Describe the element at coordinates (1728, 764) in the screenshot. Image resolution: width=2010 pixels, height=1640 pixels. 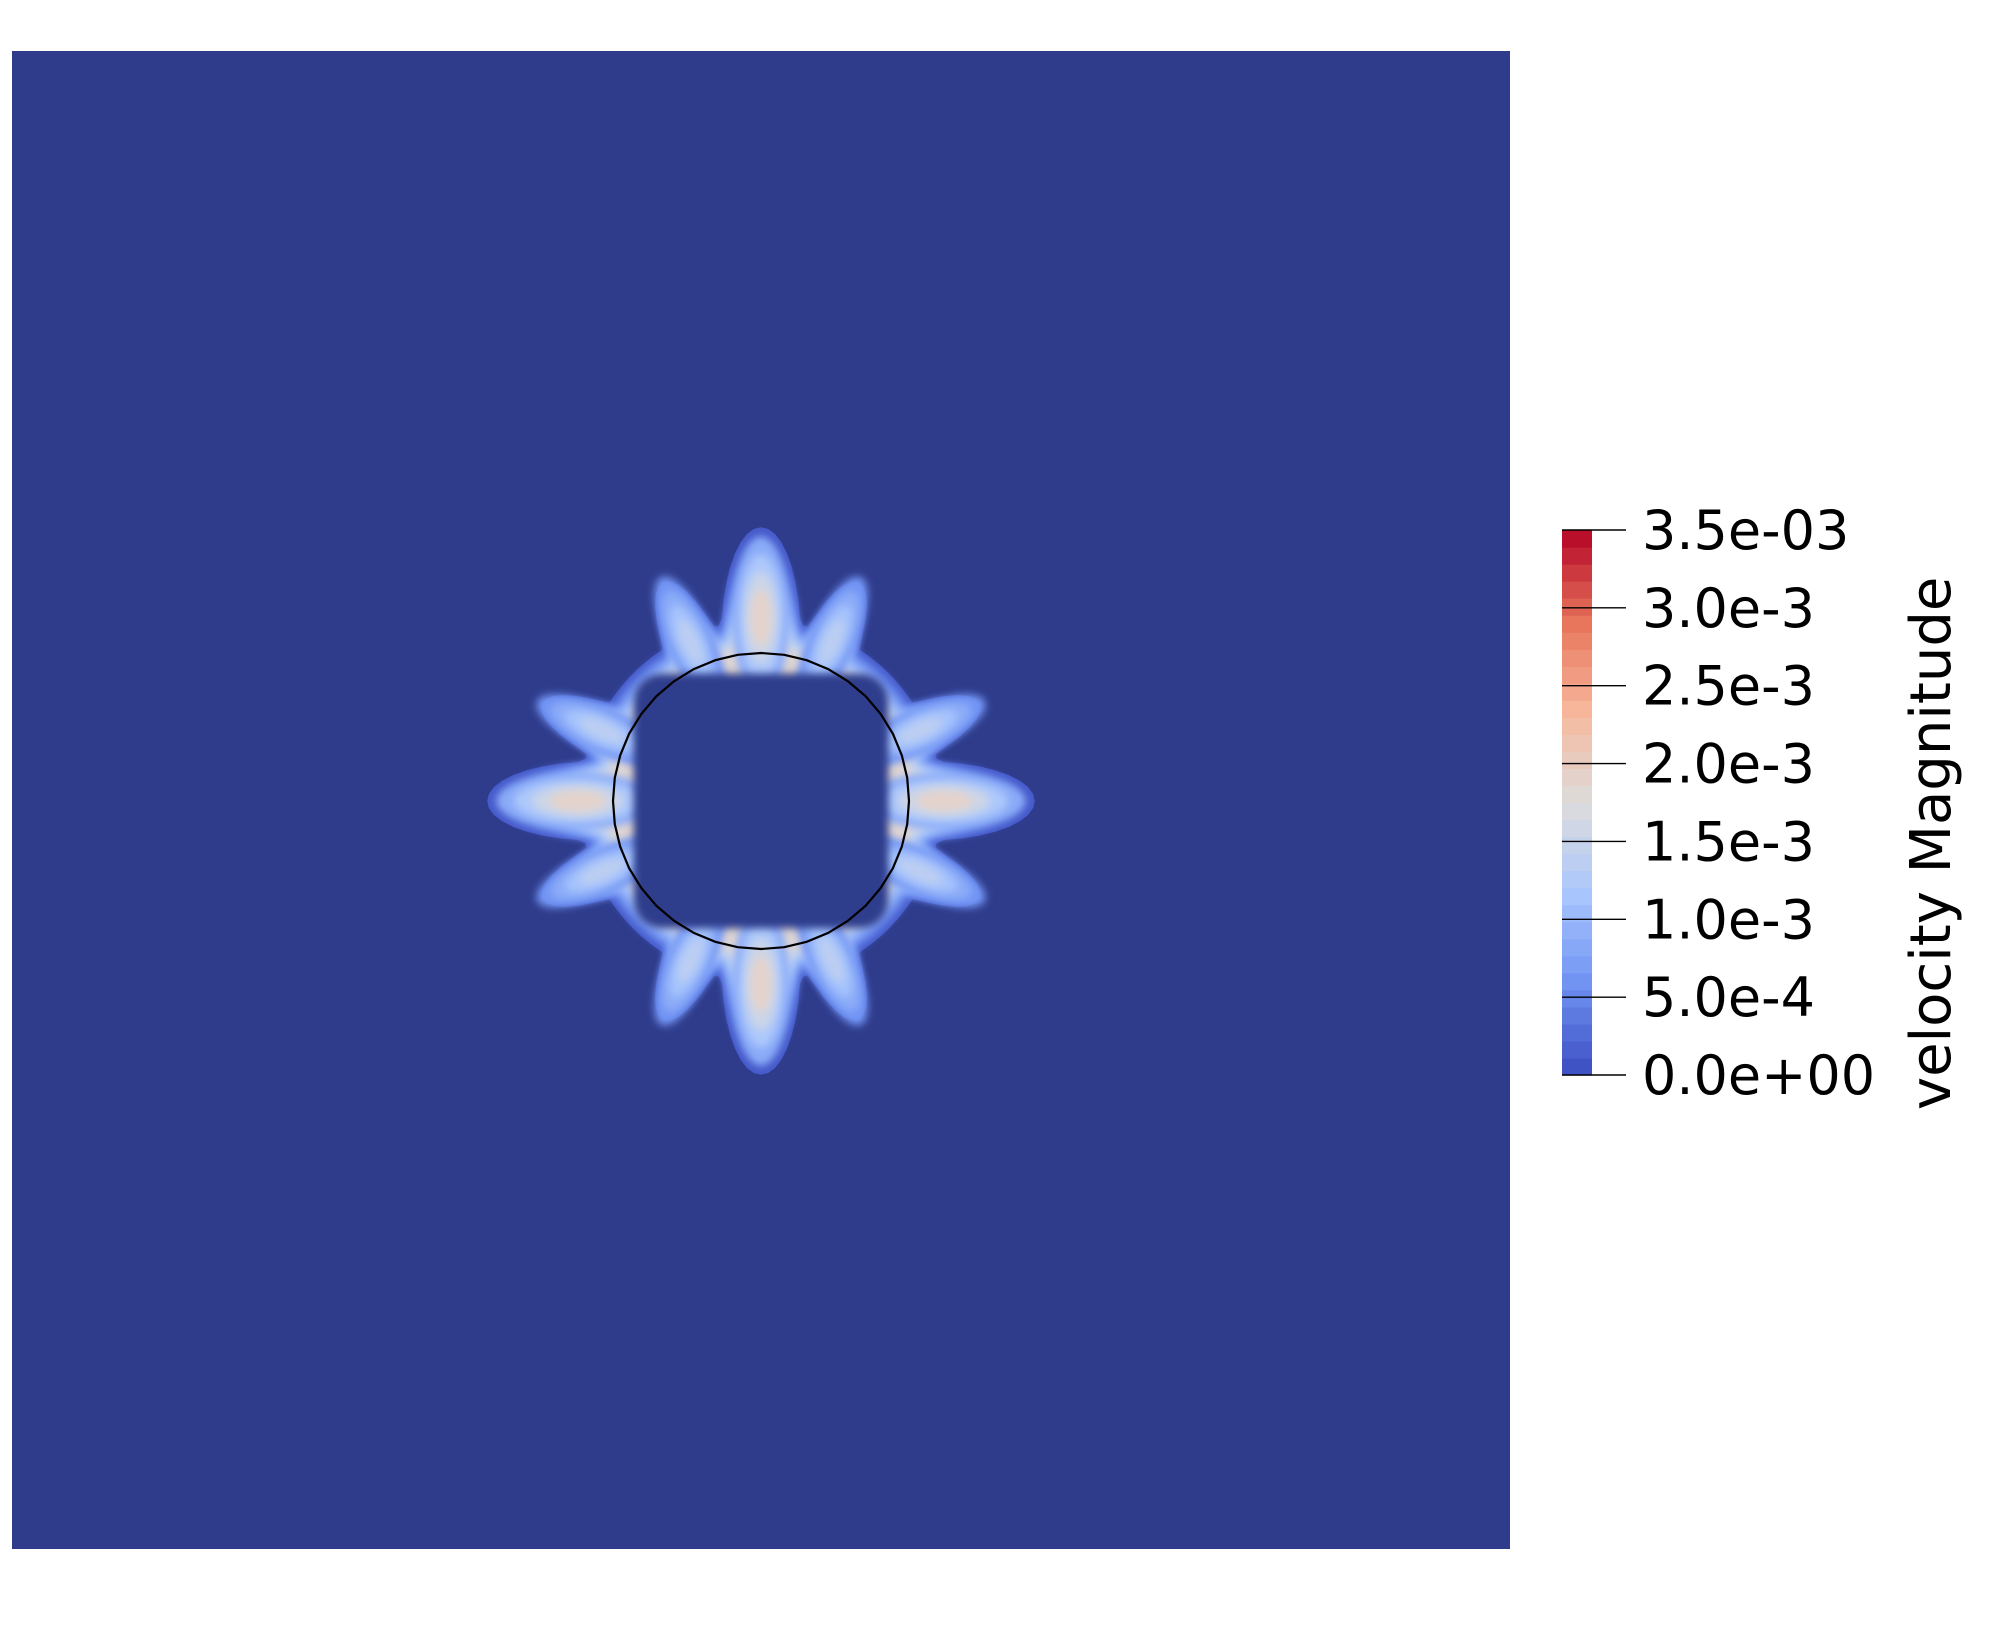
I see `colorbar-tick-label: 2.0e-3` at that location.